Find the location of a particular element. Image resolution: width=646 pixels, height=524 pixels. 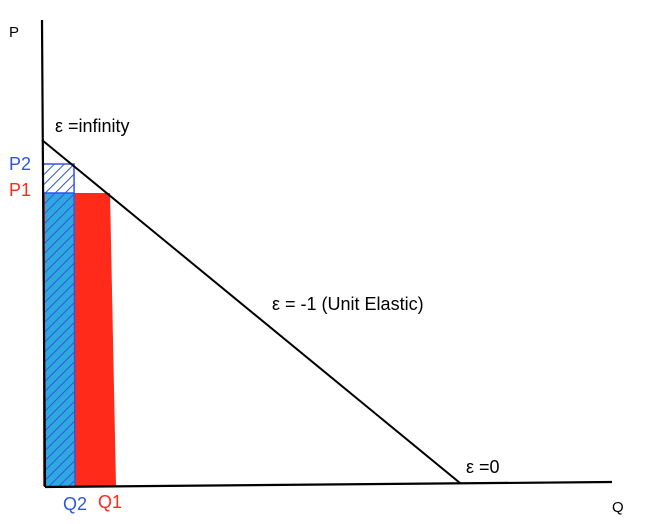

y-axis is located at coordinates (43, 253).